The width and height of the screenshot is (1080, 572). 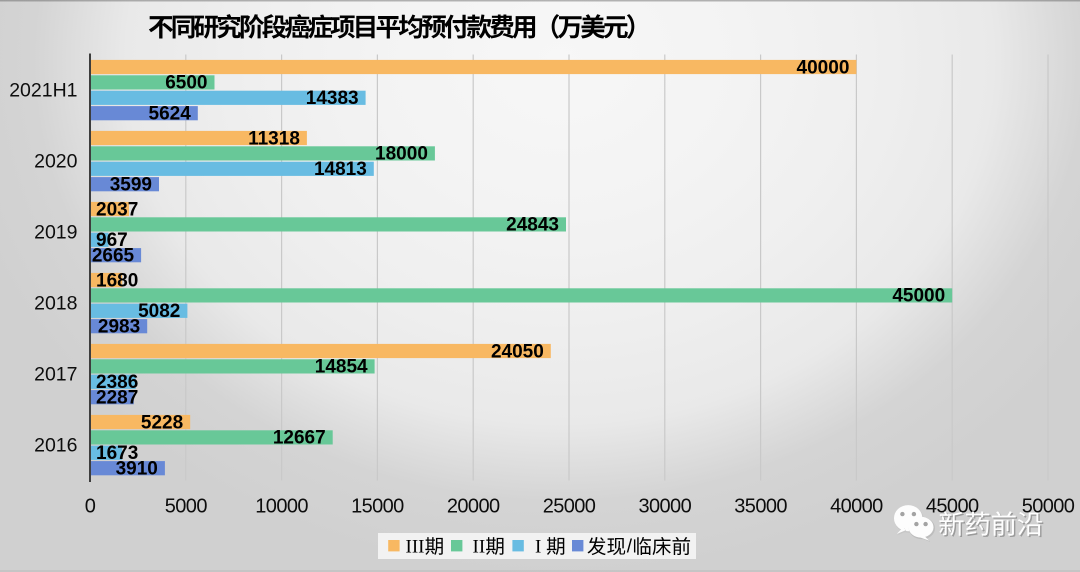 What do you see at coordinates (281, 507) in the screenshot?
I see `svg-text: 10000` at bounding box center [281, 507].